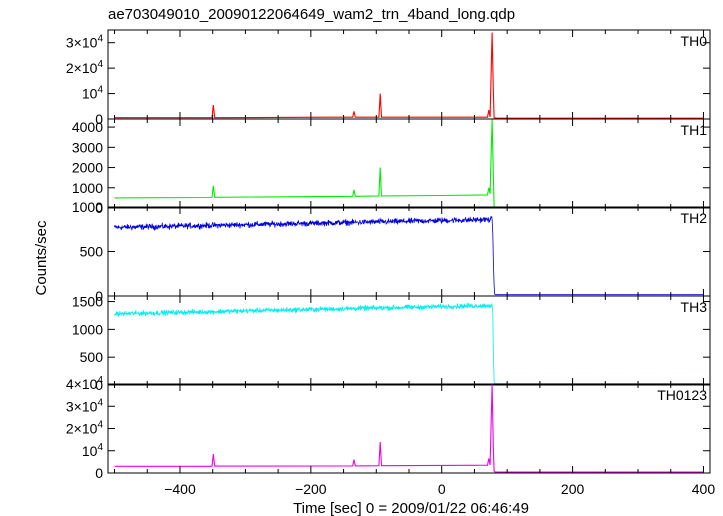  What do you see at coordinates (682, 395) in the screenshot?
I see `panel-label: TH0123` at bounding box center [682, 395].